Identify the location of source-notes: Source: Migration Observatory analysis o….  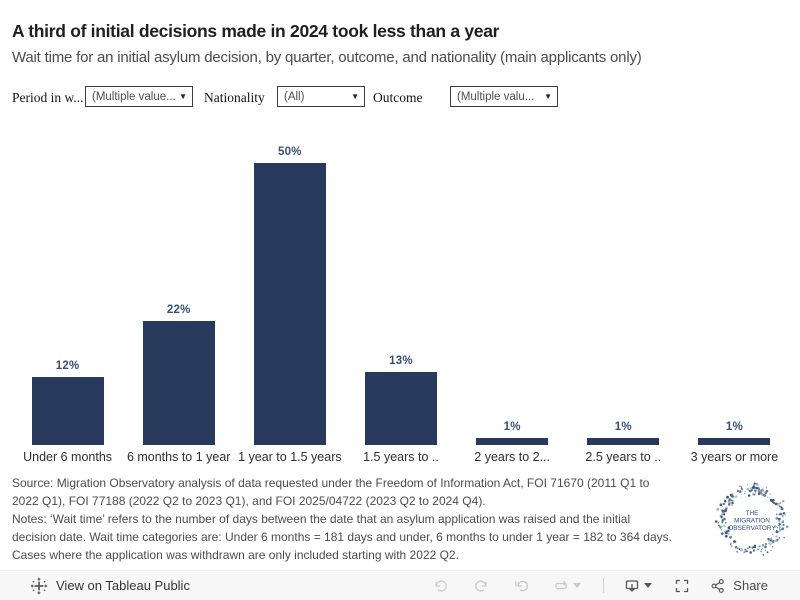
(365, 518).